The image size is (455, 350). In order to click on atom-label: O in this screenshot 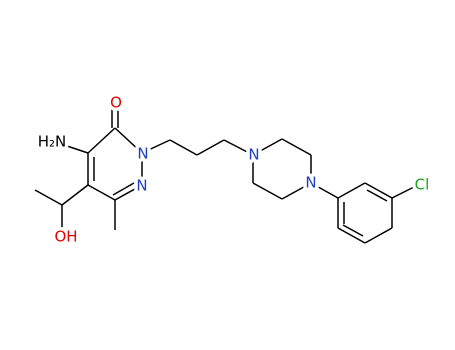, I will do `click(116, 103)`.